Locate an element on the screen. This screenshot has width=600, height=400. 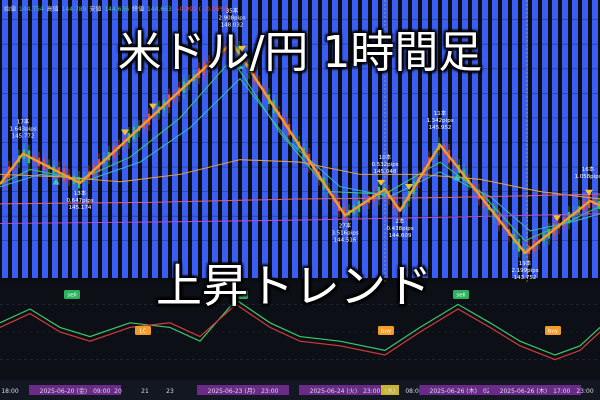
swing-label-text: 144.516 is located at coordinates (345, 240).